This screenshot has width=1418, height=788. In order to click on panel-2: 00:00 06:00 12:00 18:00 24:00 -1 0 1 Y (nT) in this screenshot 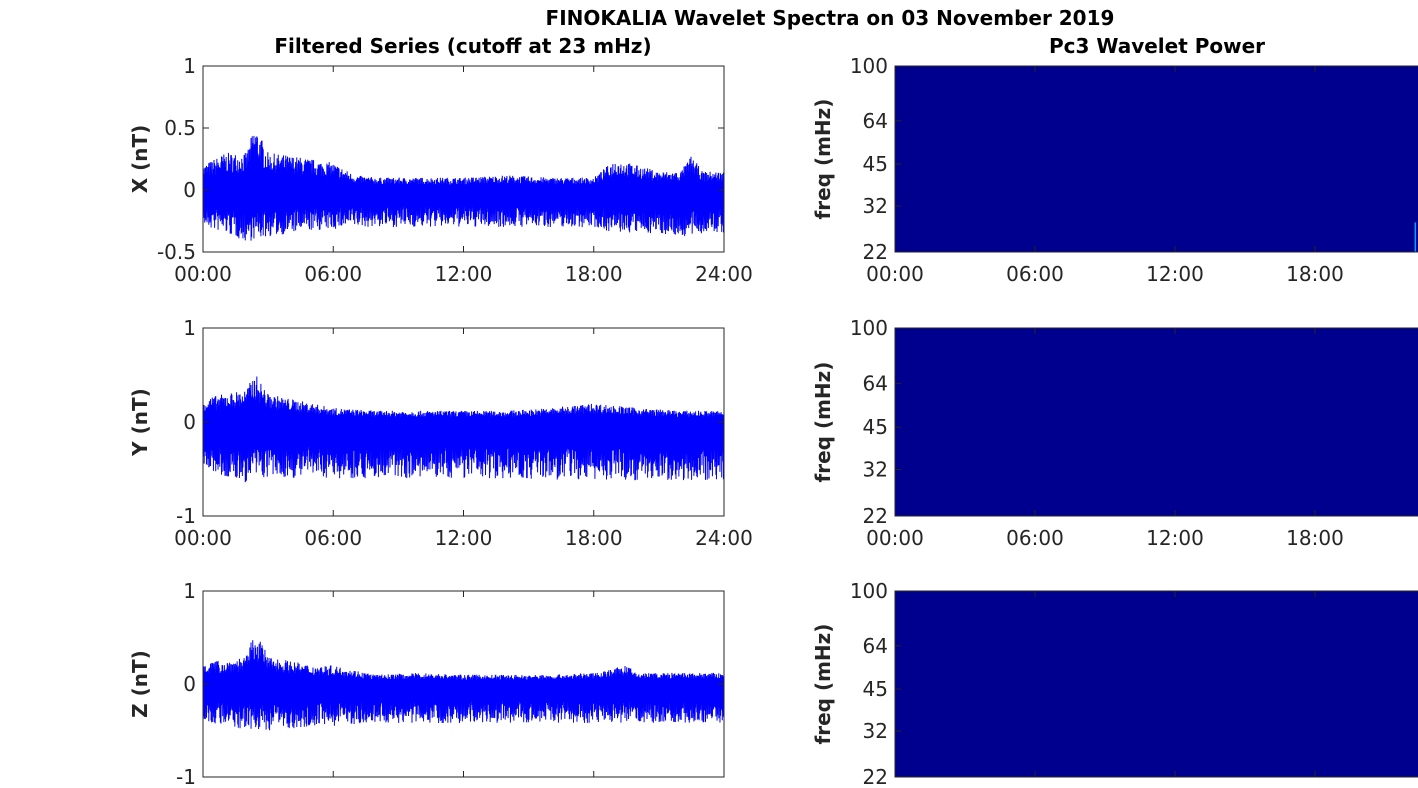, I will do `click(440, 433)`.